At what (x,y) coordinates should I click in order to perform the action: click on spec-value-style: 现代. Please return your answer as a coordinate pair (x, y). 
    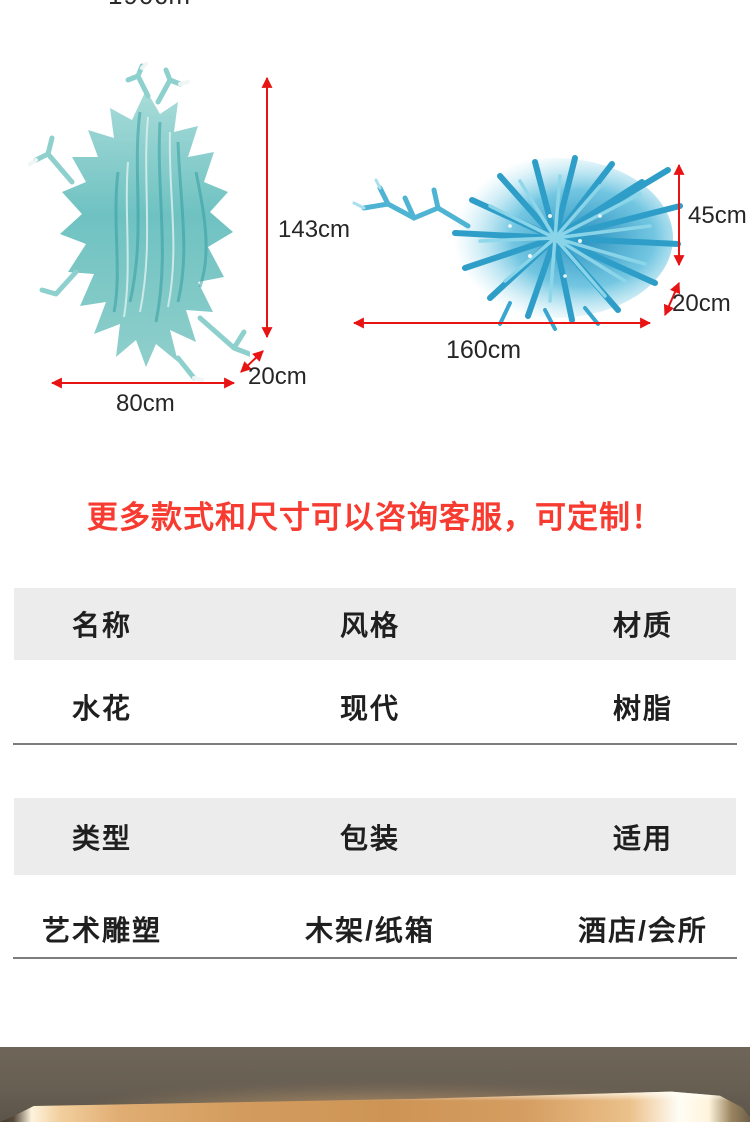
    Looking at the image, I should click on (369, 708).